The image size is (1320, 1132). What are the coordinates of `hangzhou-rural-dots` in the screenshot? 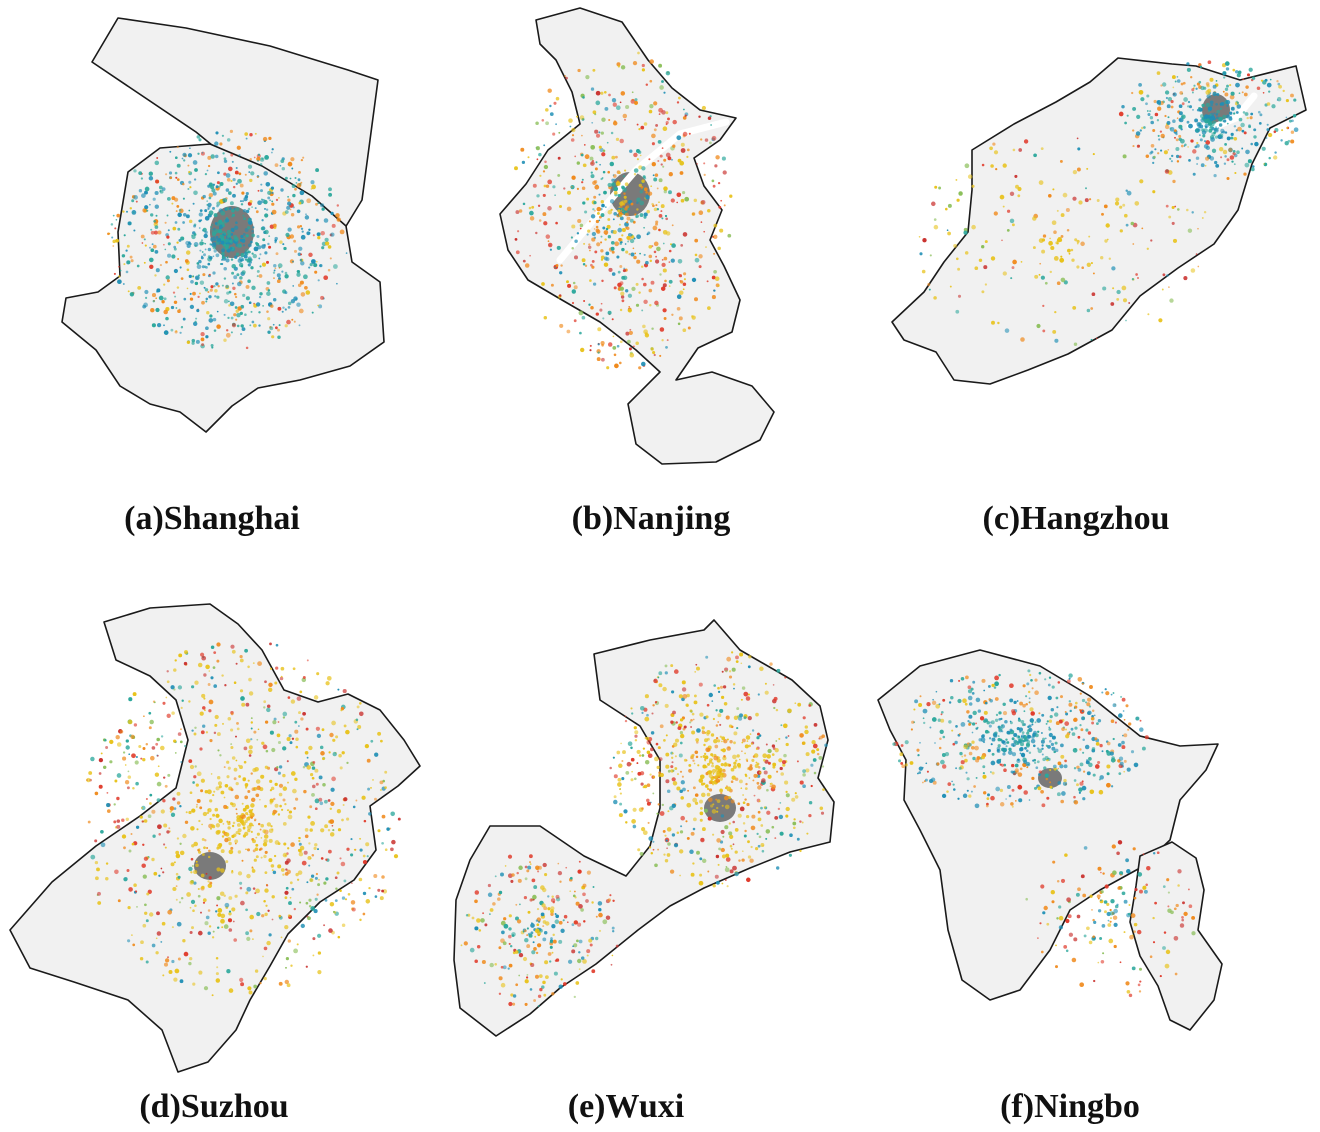 It's located at (1062, 242).